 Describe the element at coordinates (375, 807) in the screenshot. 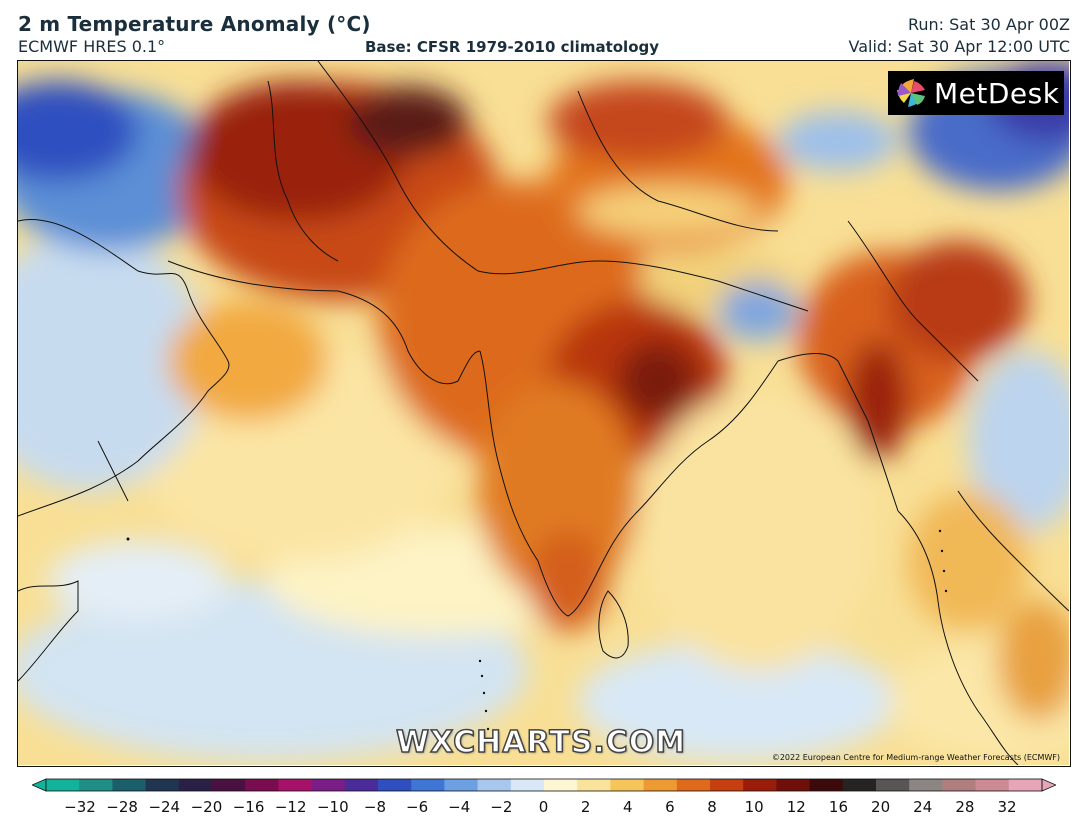

I see `colorbar-tick-label: −8` at that location.